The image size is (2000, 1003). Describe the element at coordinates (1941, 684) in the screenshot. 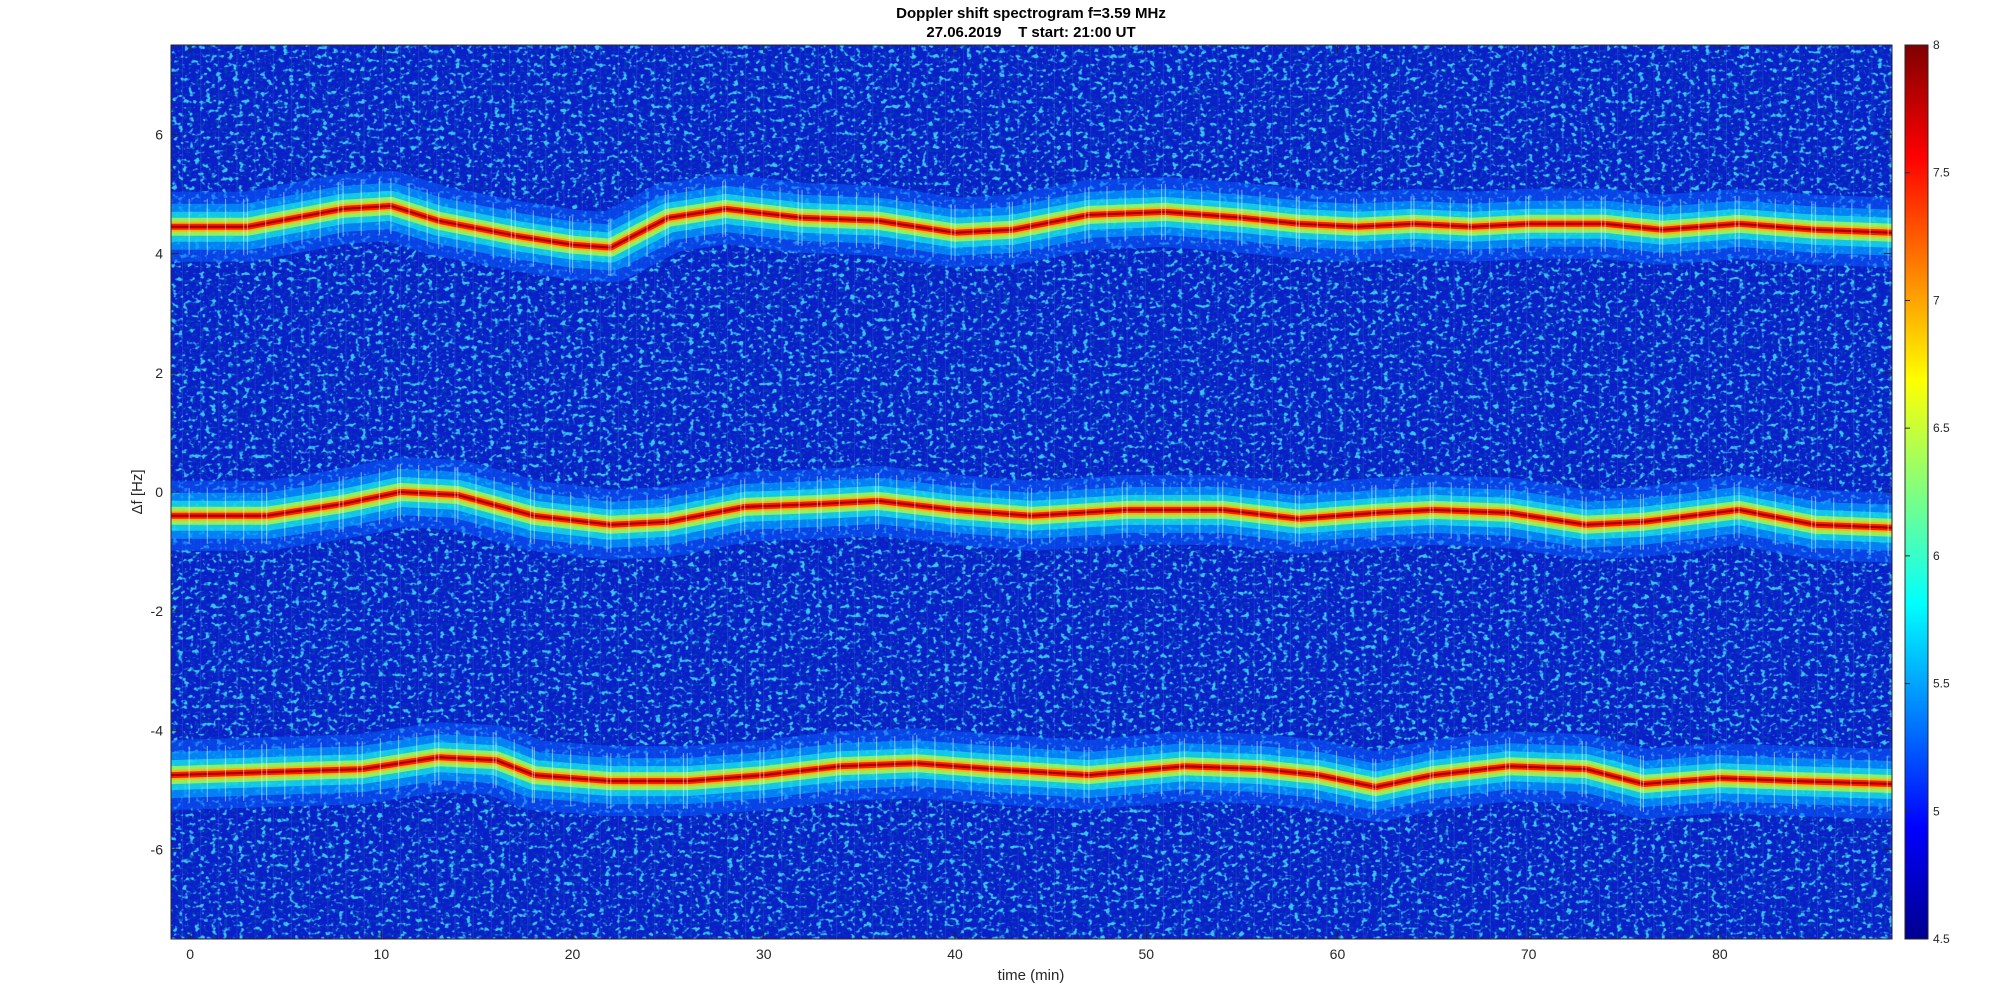

I see `colorbar-tick-label: 5.5` at that location.